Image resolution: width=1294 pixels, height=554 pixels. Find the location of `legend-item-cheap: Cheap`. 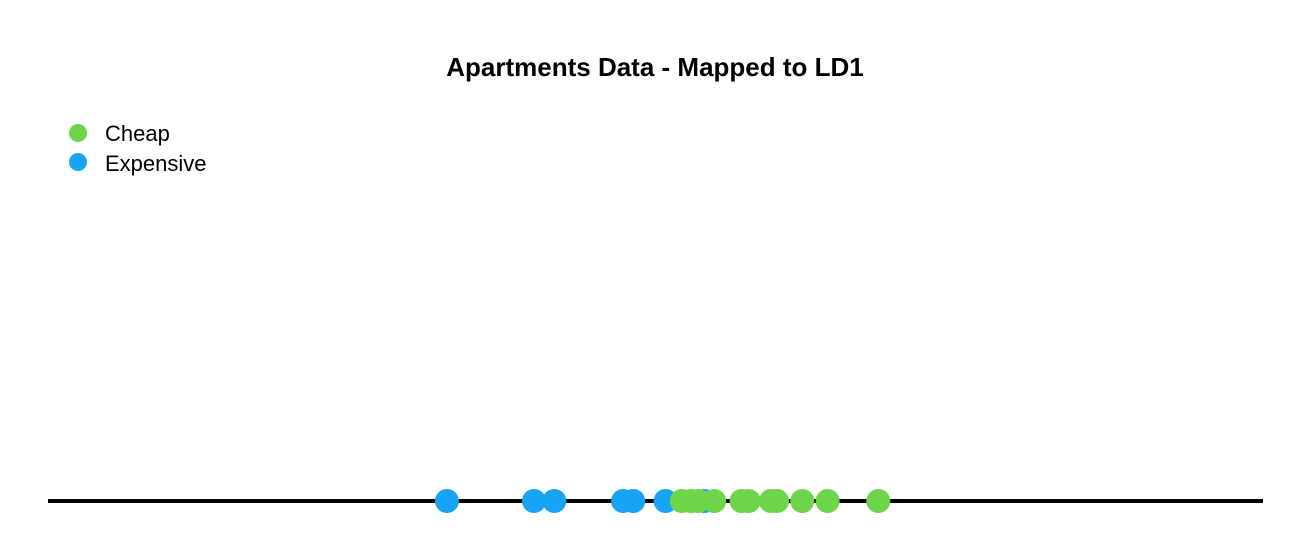

legend-item-cheap: Cheap is located at coordinates (119, 133).